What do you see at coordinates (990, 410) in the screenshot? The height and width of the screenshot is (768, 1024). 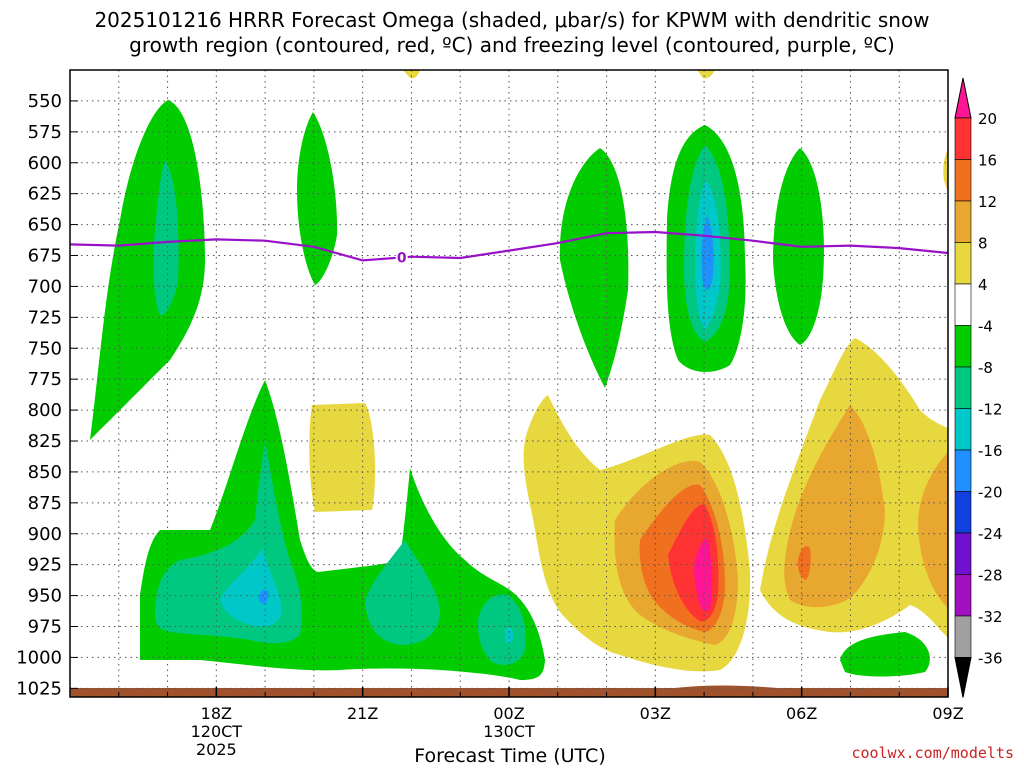 I see `colorbar-label: -12` at bounding box center [990, 410].